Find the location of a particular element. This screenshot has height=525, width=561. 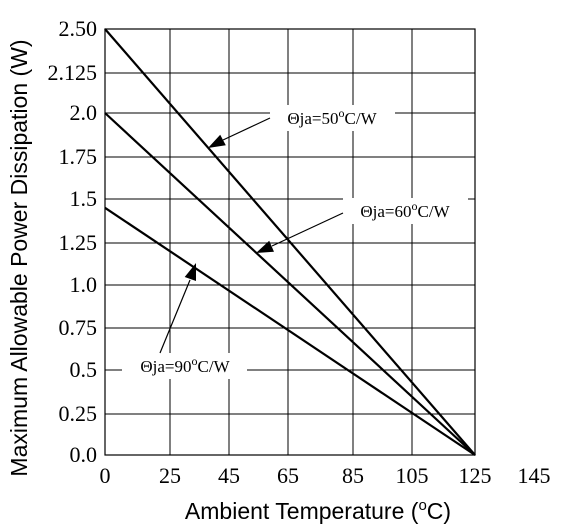

x-tick-label: 65 is located at coordinates (288, 475).